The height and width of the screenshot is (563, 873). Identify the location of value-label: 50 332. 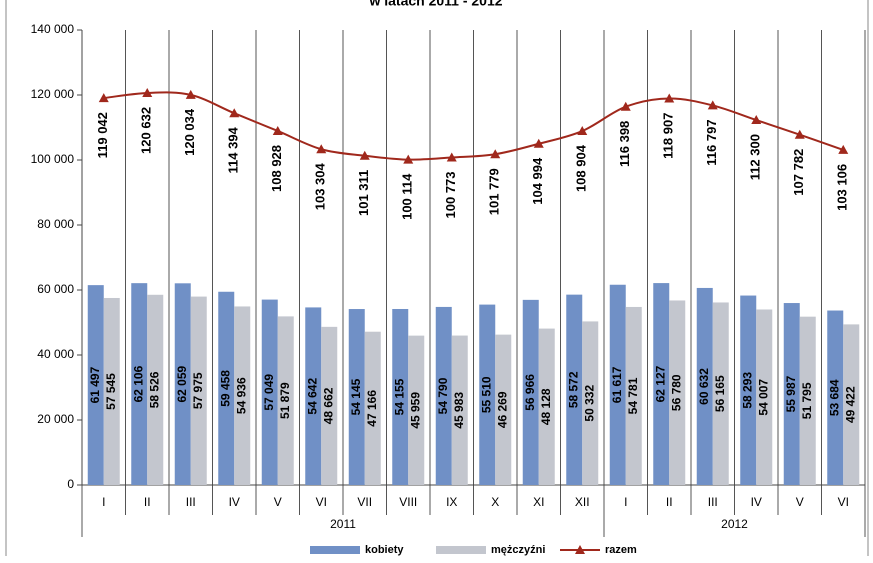
(589, 403).